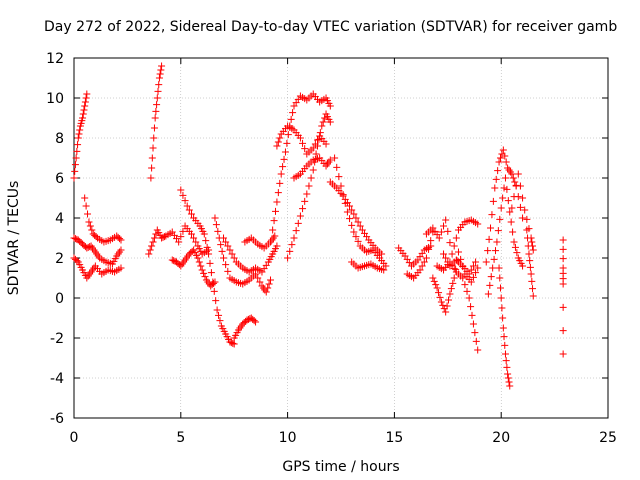 This screenshot has height=480, width=640. What do you see at coordinates (55, 99) in the screenshot?
I see `y-tick-label: 10` at bounding box center [55, 99].